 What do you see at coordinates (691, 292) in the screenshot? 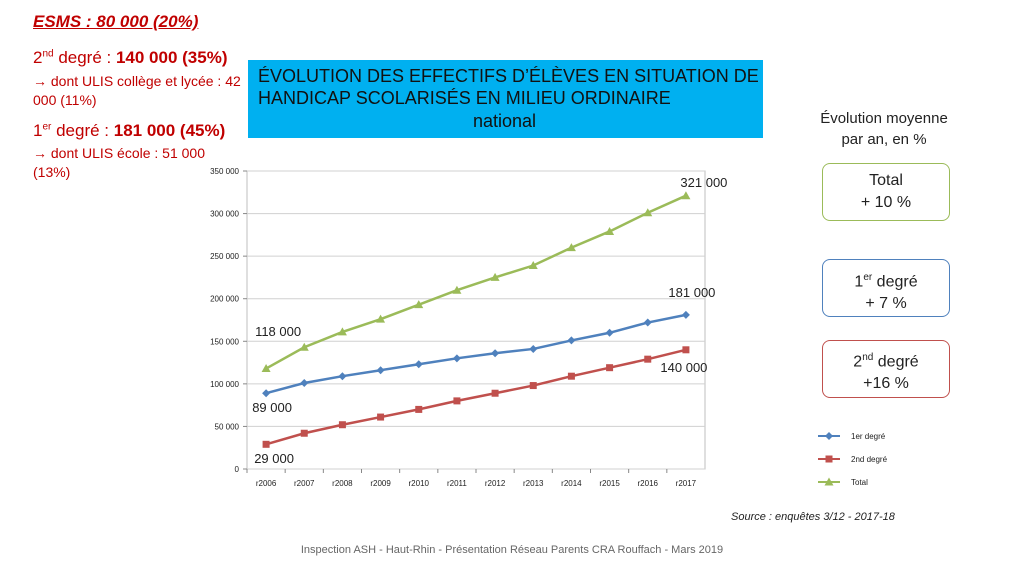
I see `data-label-first-end: 181 000` at bounding box center [691, 292].